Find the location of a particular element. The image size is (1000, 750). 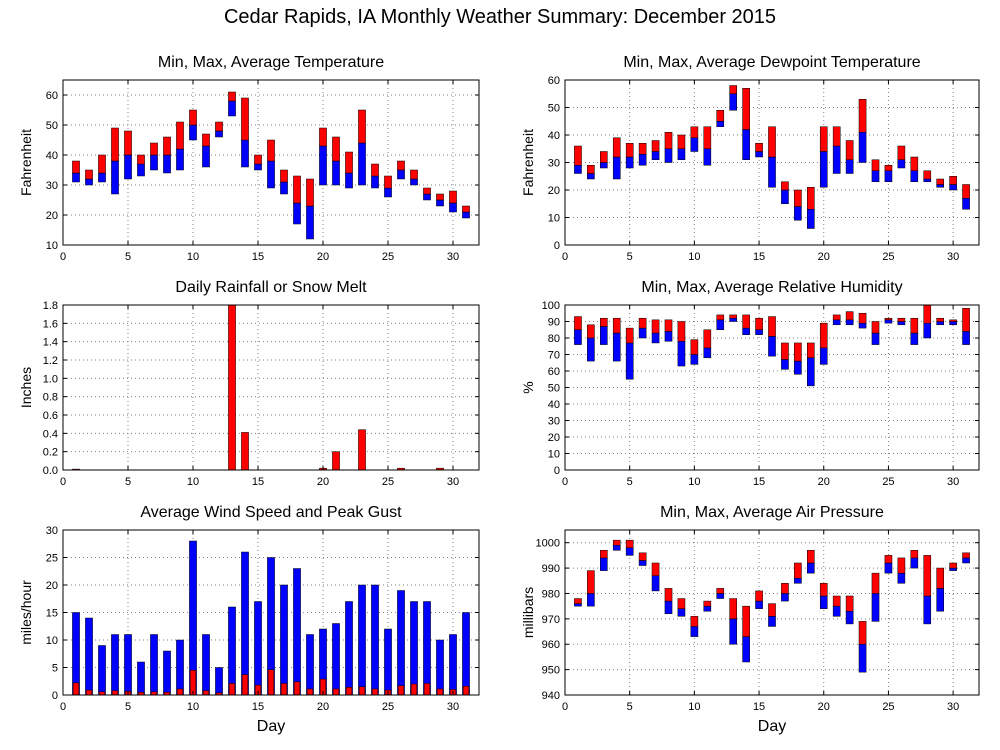

y-tick-label: 20 is located at coordinates (554, 438).